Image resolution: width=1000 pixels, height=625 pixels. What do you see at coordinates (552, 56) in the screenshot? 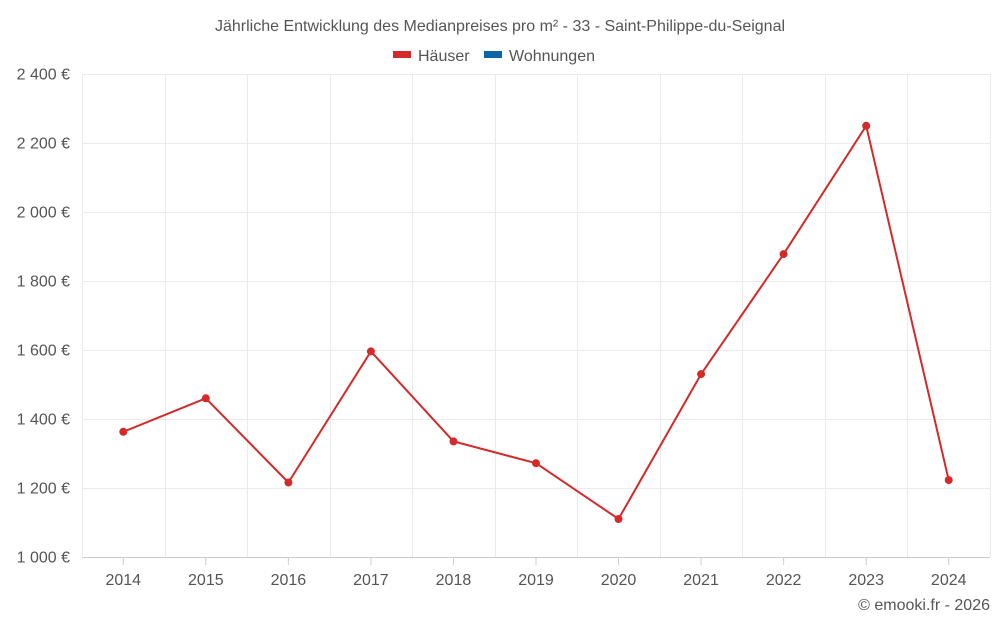
I see `legend-label-wohnungen: Wohnungen` at bounding box center [552, 56].